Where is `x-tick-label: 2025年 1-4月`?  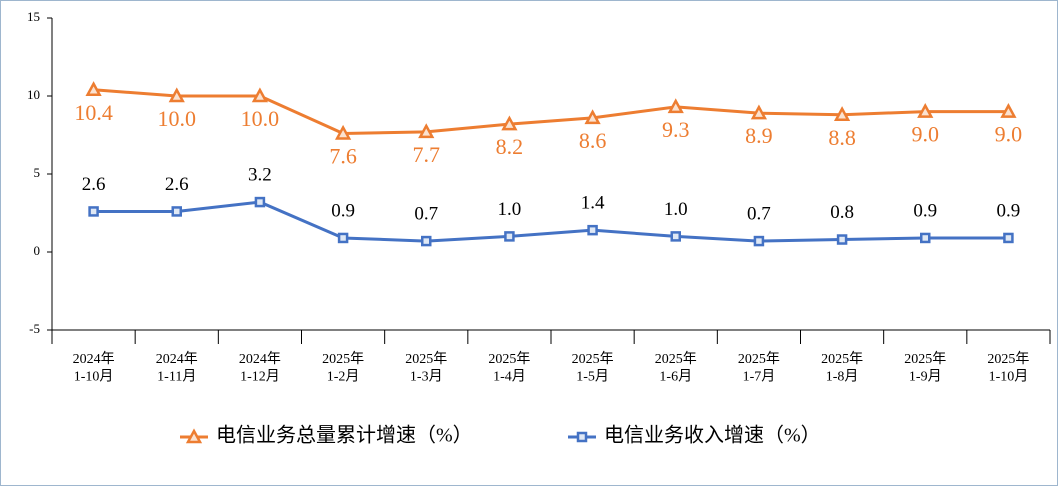
x-tick-label: 2025年 1-4月 is located at coordinates (509, 368).